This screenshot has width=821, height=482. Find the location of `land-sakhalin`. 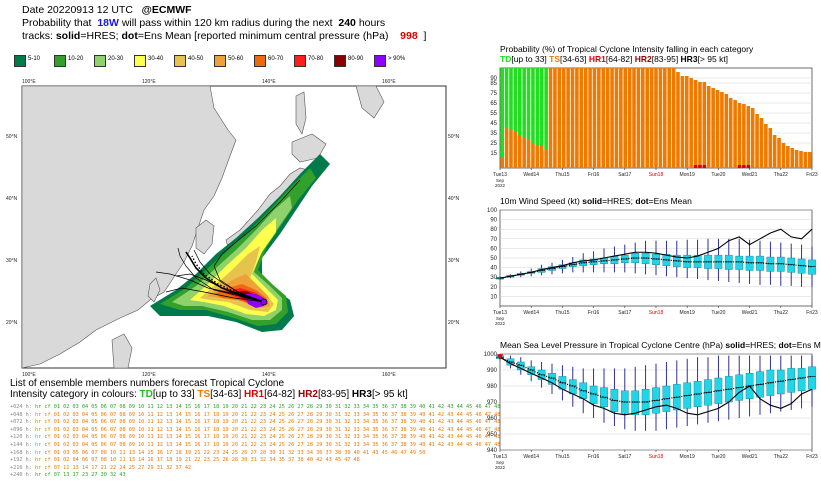

land-sakhalin is located at coordinates (301, 113).